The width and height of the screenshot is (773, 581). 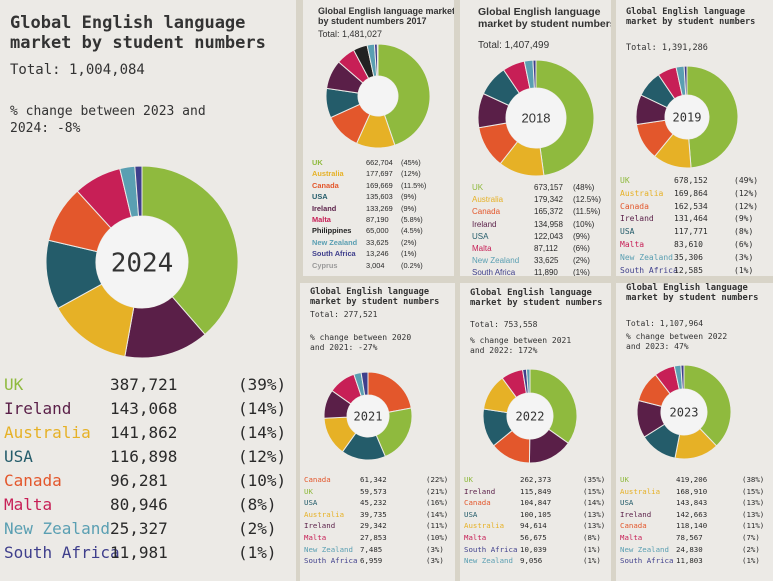 What do you see at coordinates (746, 180) in the screenshot?
I see `legend-percent: (49%)` at bounding box center [746, 180].